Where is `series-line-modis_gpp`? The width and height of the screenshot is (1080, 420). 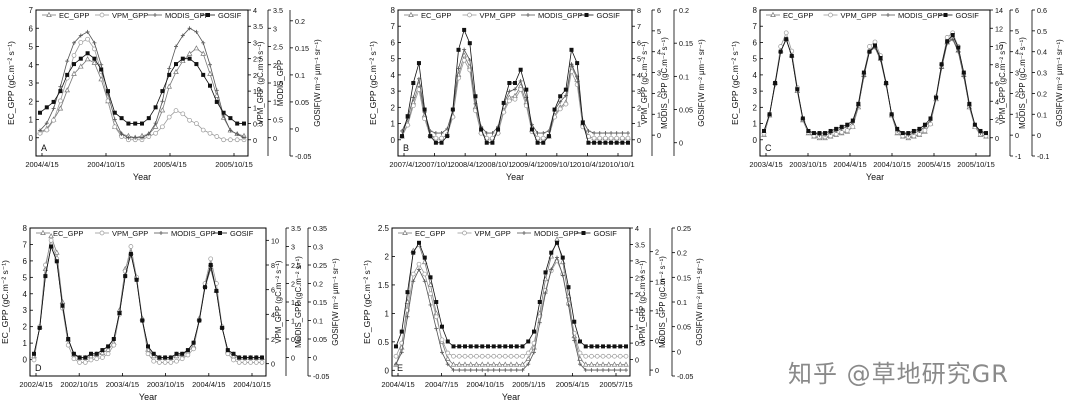 series-line-modis_gpp is located at coordinates (510, 313).